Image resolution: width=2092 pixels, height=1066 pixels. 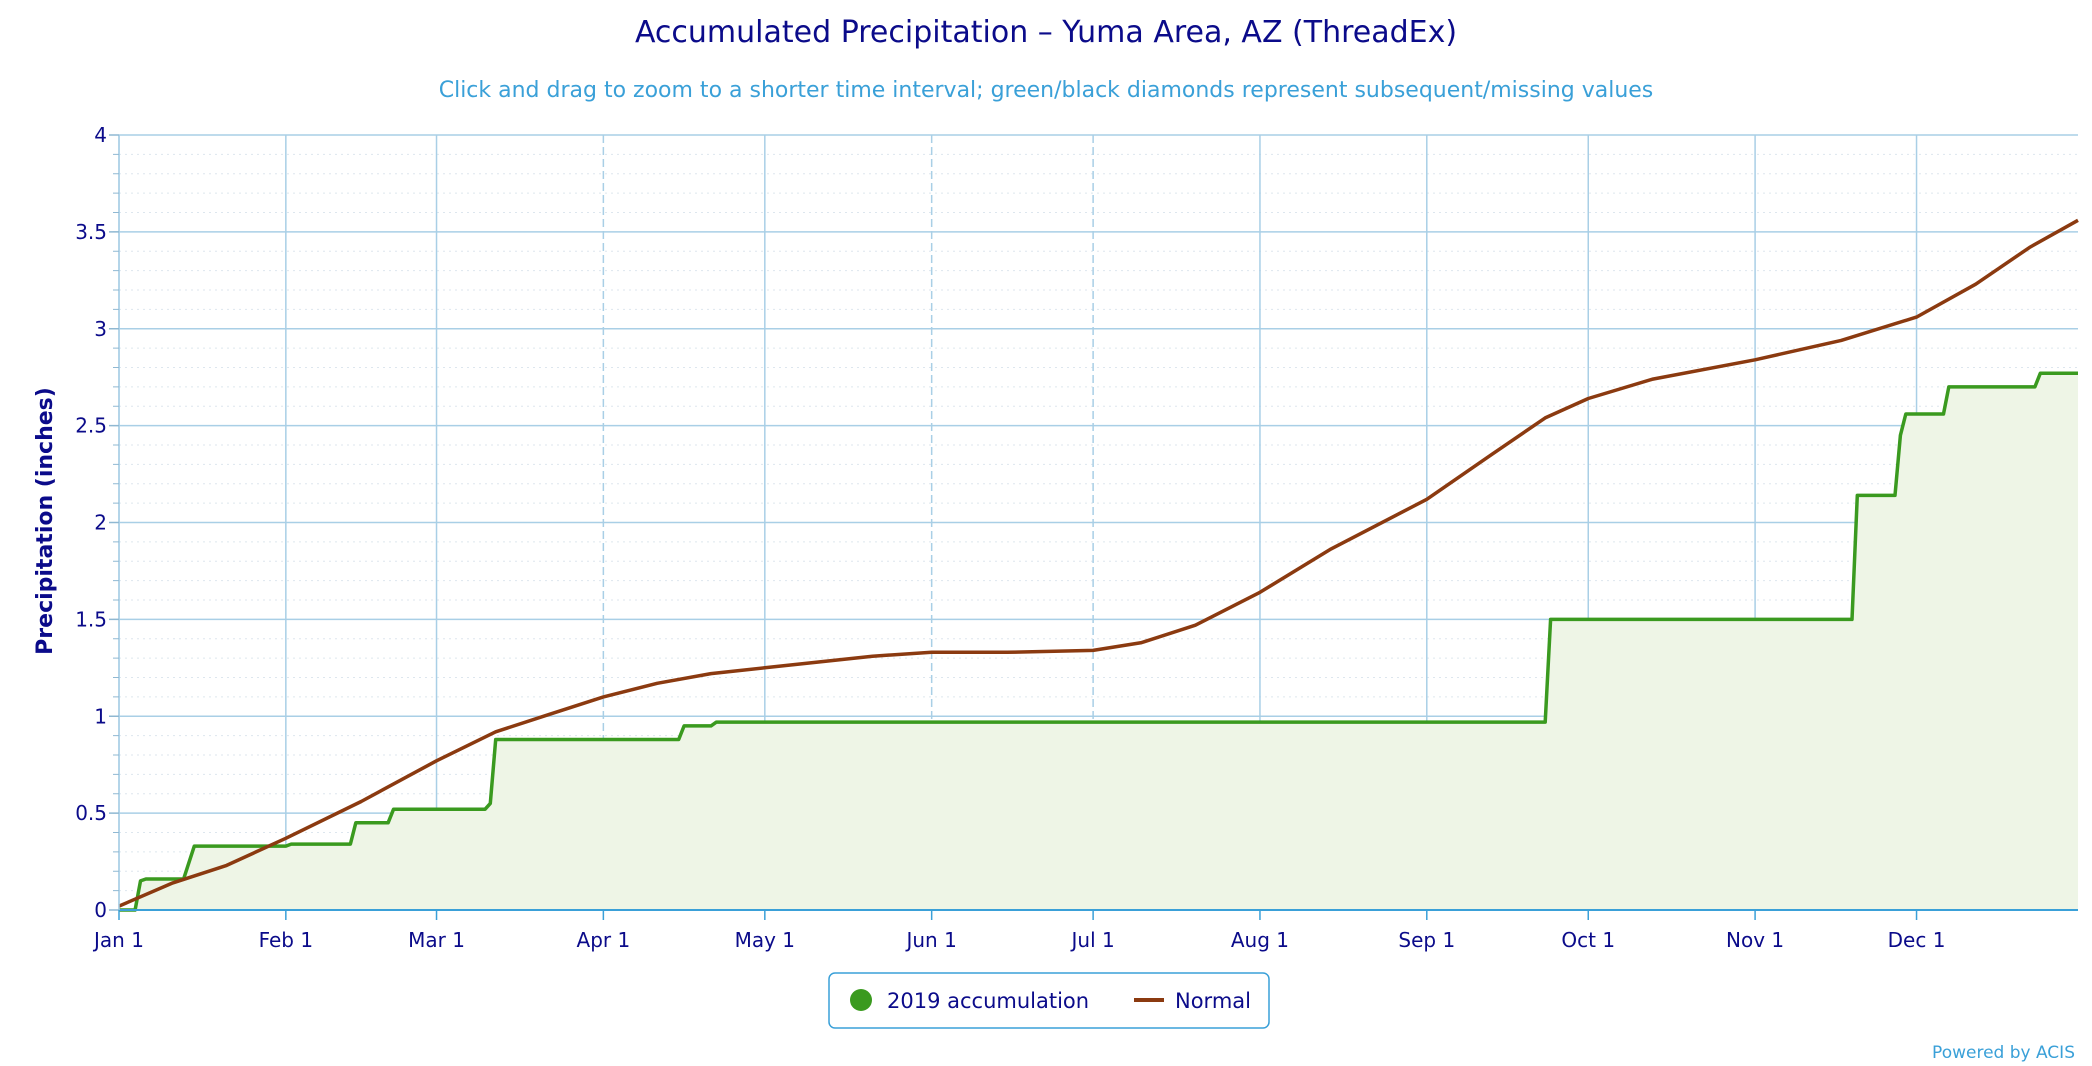 I want to click on x-tick-label: Mar 1, so click(x=436, y=940).